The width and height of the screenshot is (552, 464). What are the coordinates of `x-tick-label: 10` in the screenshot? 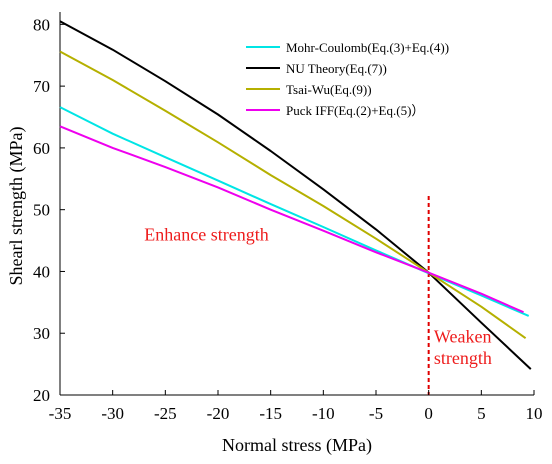 It's located at (534, 413).